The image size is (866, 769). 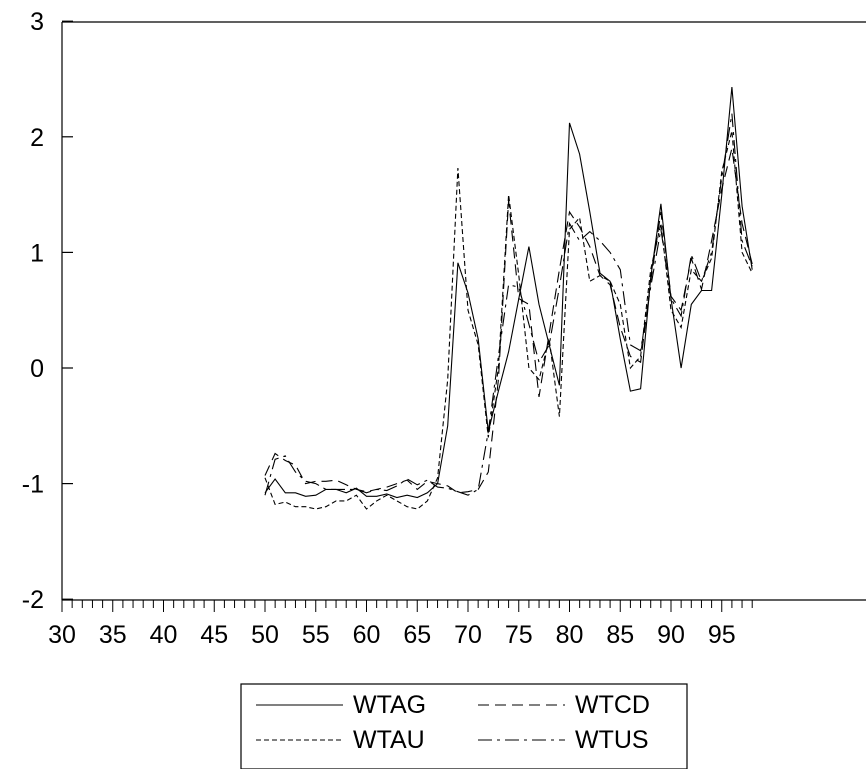 What do you see at coordinates (400, 624) in the screenshot?
I see `x-axis-ticks: 30 35 40 45 50 55 60 65 70 75 80 85 90 95` at bounding box center [400, 624].